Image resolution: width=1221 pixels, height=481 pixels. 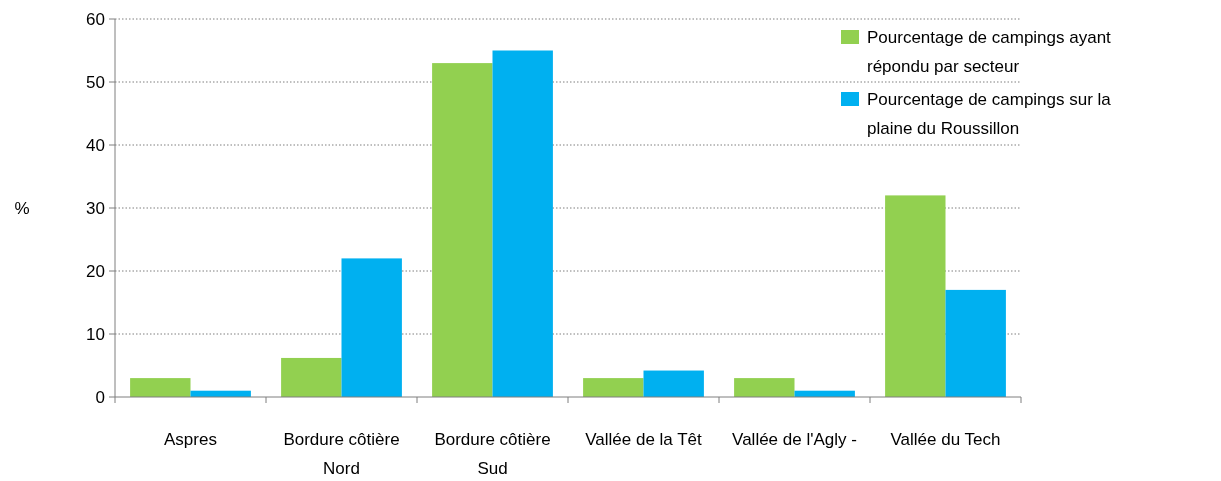 What do you see at coordinates (95, 19) in the screenshot?
I see `y-tick-label: 60` at bounding box center [95, 19].